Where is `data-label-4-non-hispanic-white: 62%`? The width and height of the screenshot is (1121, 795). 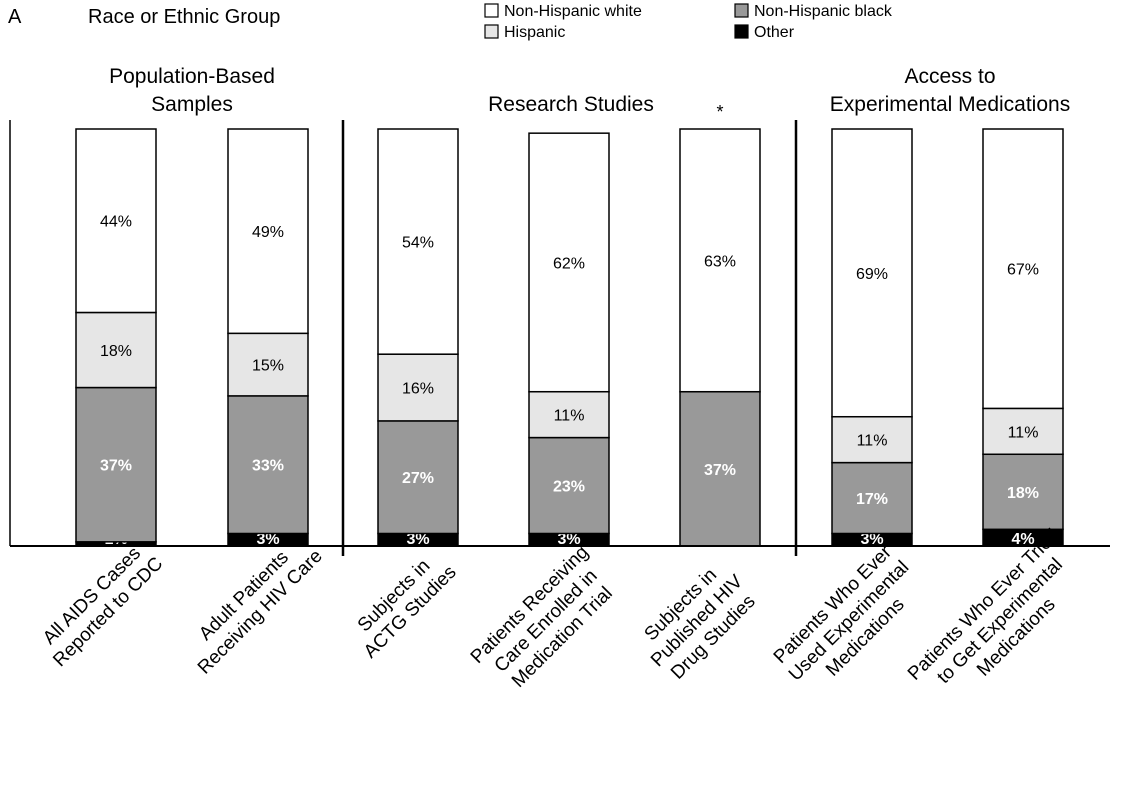
data-label-4-non-hispanic-white: 62% is located at coordinates (569, 263).